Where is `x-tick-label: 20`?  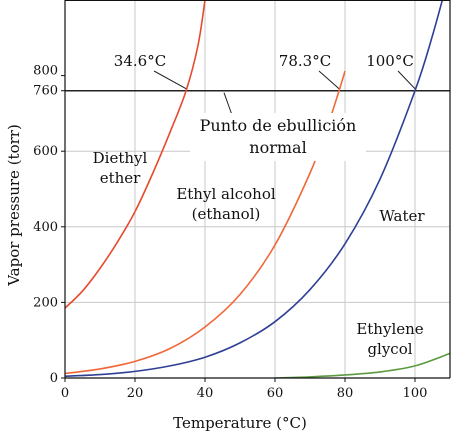
x-tick-label: 20 is located at coordinates (135, 393).